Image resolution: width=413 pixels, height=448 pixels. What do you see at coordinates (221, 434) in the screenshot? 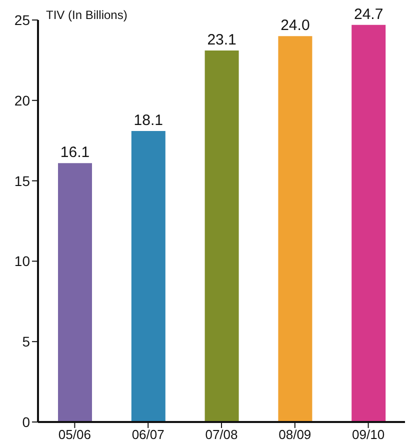
I see `x-tick-label: 07/08` at bounding box center [221, 434].